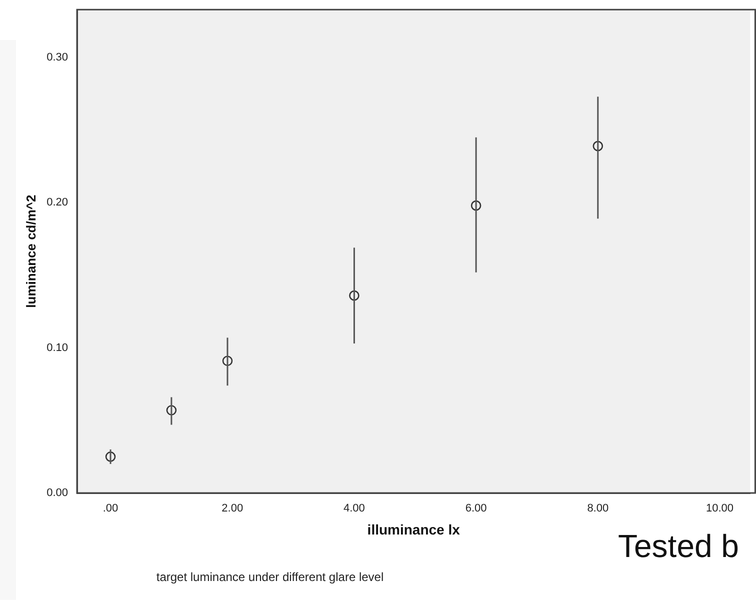 The image size is (756, 601). Describe the element at coordinates (476, 508) in the screenshot. I see `x-tick-label: 6.00` at that location.